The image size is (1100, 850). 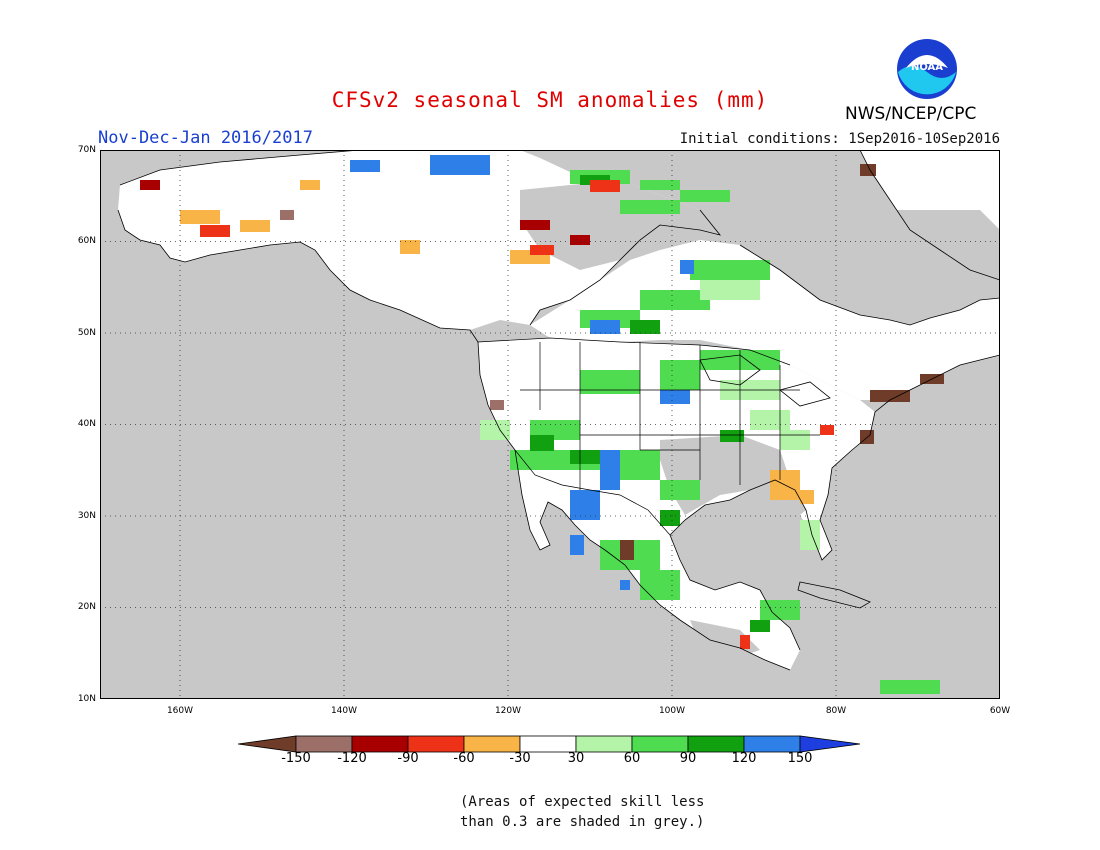 I want to click on lon-label-80w: 80W, so click(x=836, y=711).